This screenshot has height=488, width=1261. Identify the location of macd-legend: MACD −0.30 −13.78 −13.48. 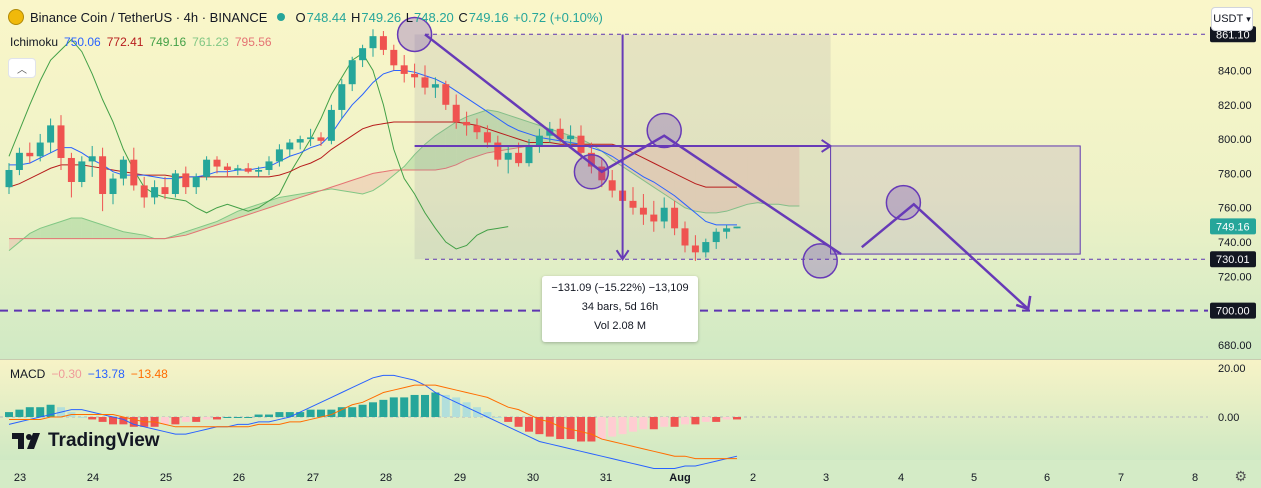
(89, 374).